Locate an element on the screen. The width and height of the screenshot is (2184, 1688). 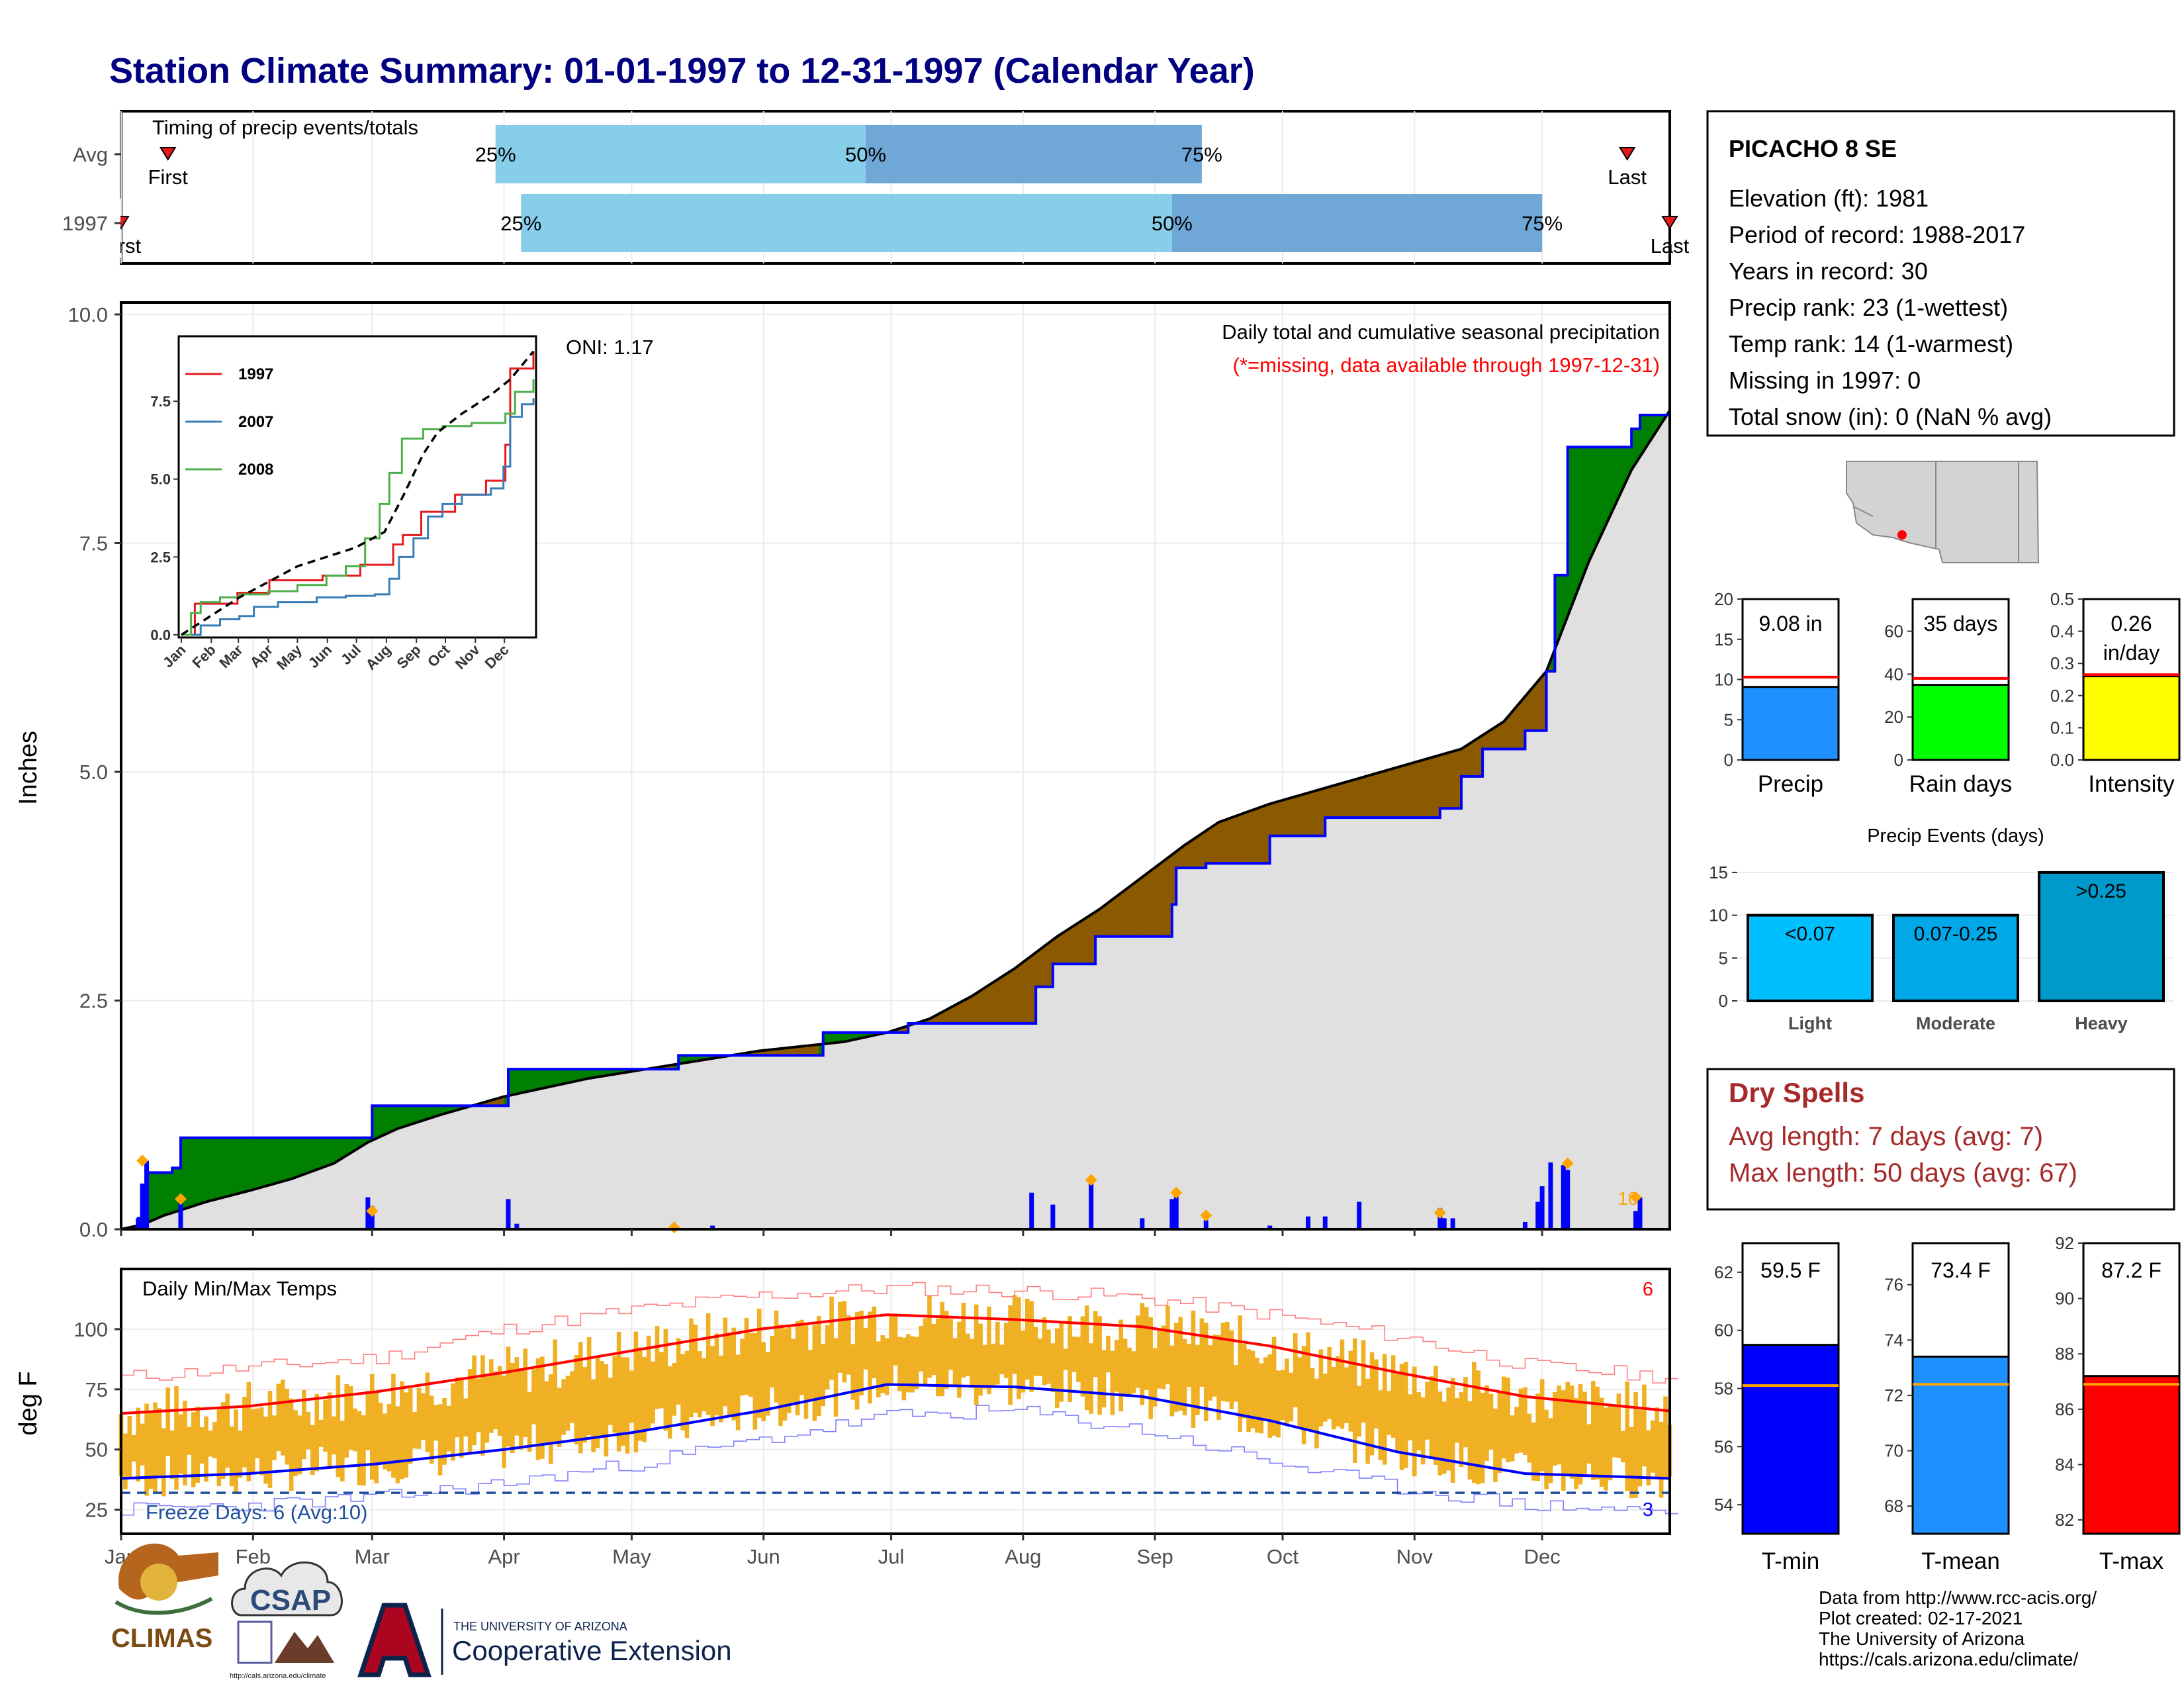
inset-series-line is located at coordinates (358, 517).